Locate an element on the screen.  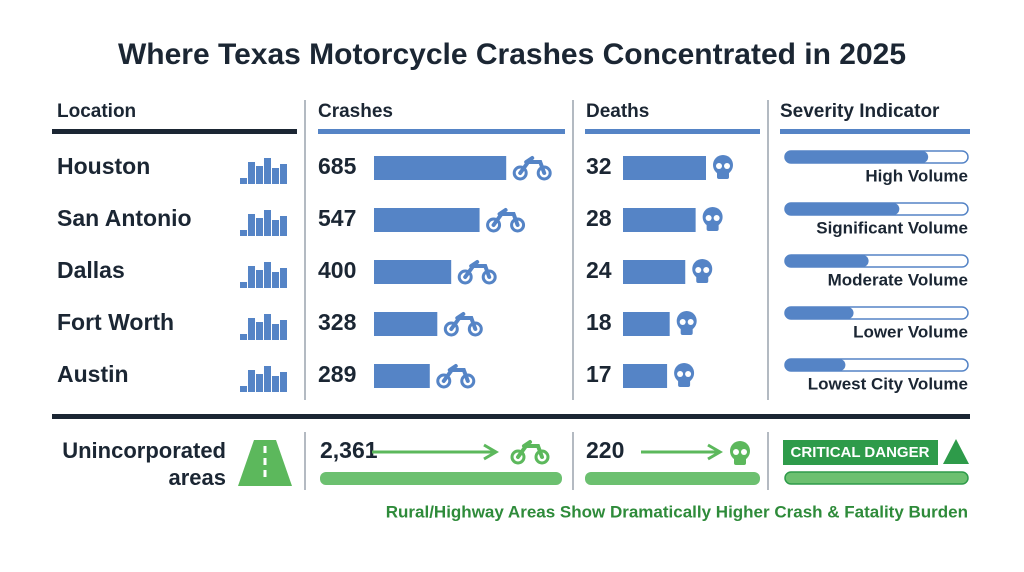
separator is located at coordinates (511, 416).